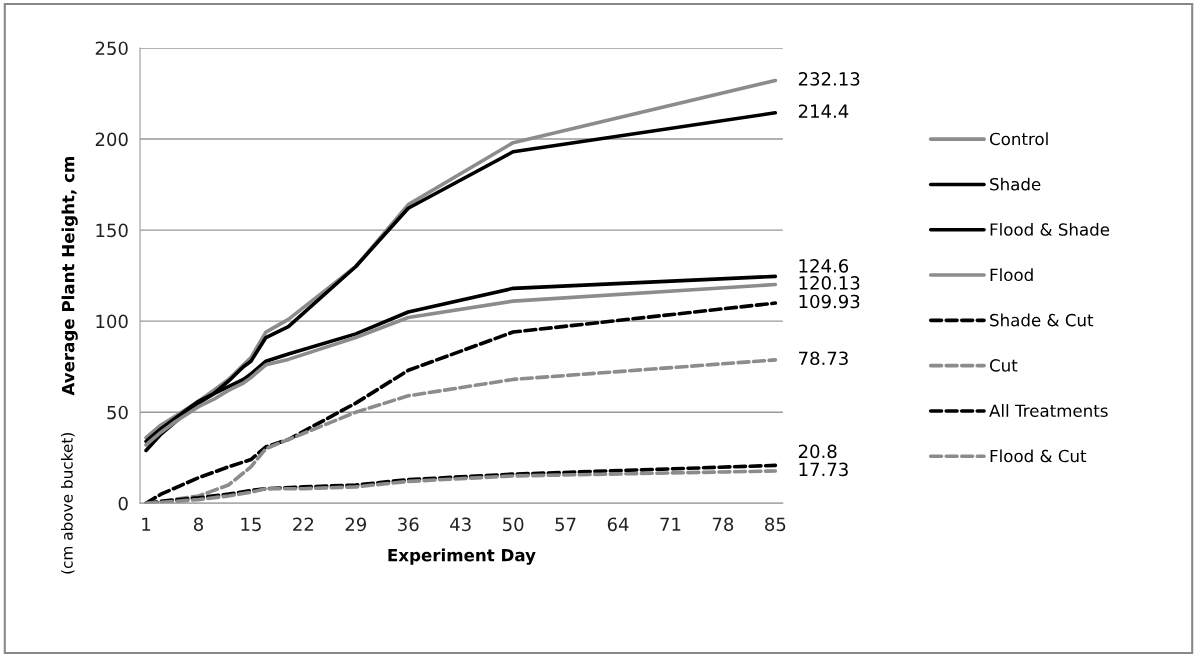 The image size is (1197, 657). Describe the element at coordinates (823, 469) in the screenshot. I see `data-label: 17.73` at that location.